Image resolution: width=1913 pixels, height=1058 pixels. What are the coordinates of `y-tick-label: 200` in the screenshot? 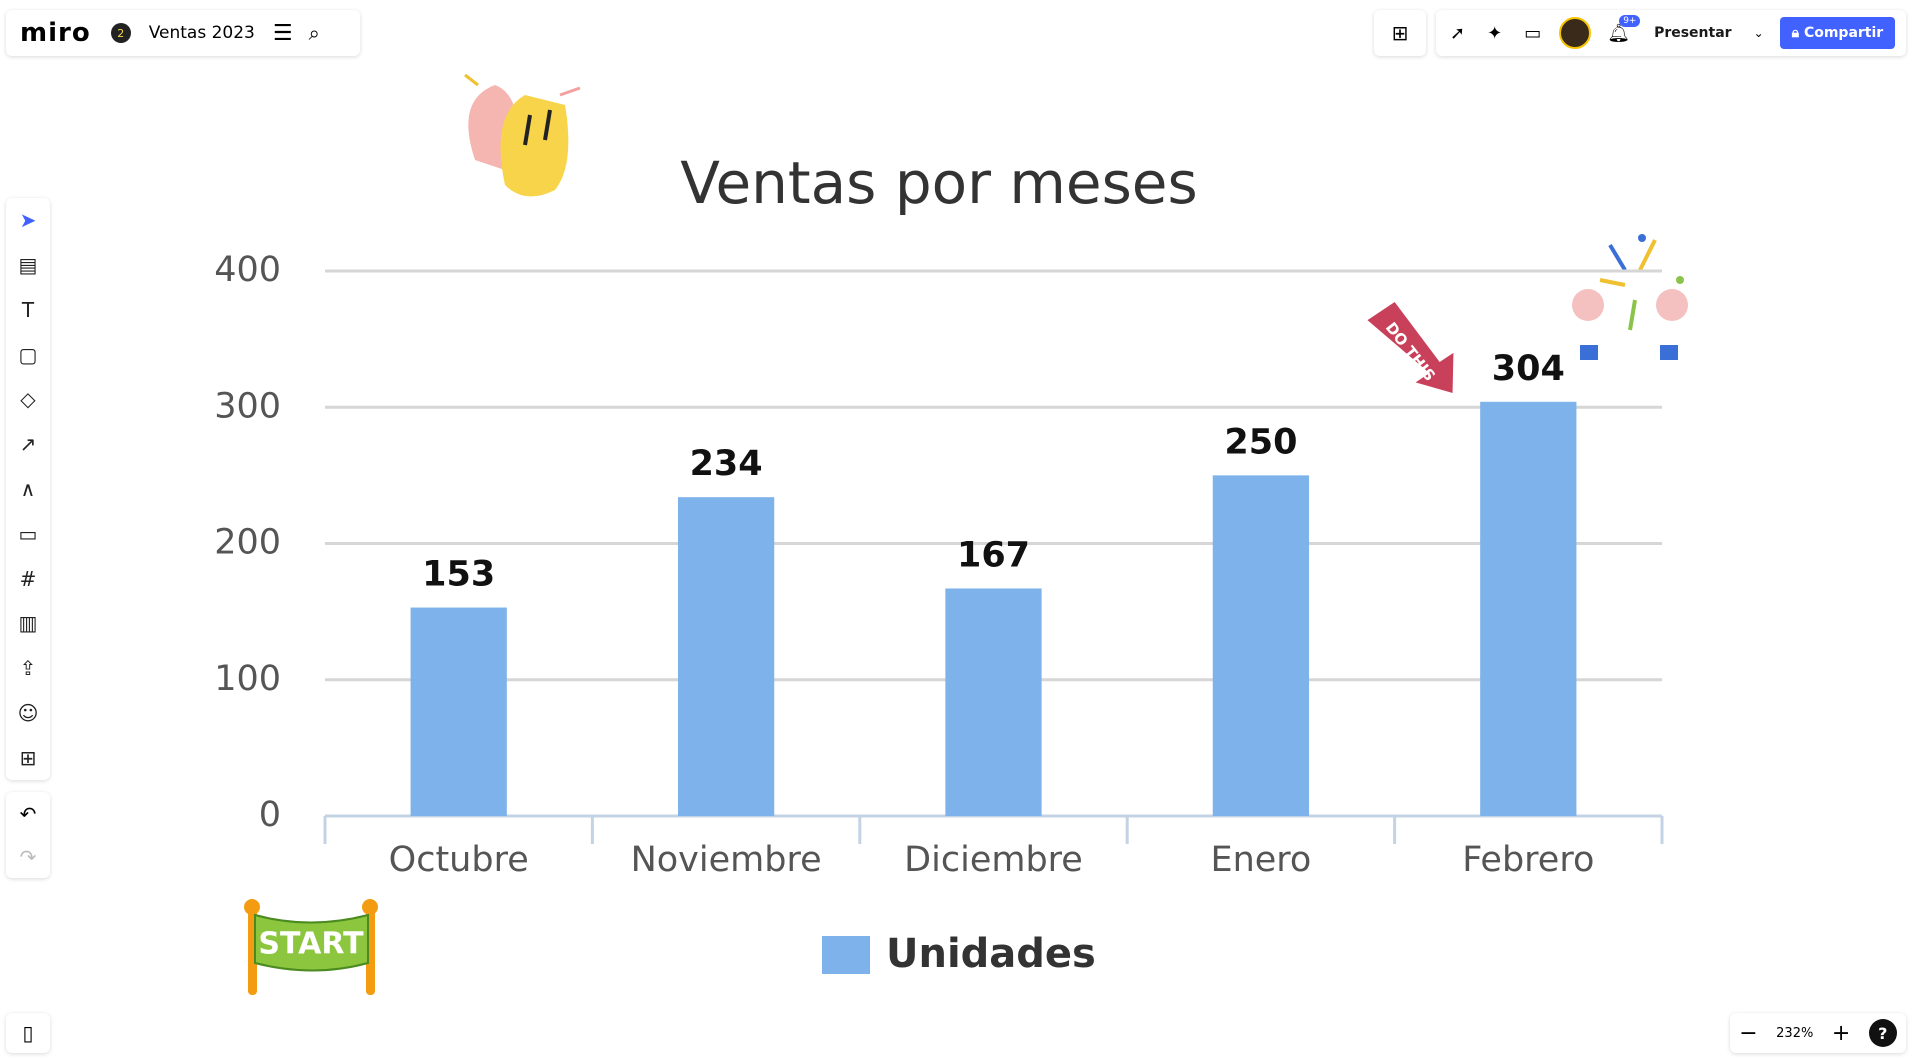 It's located at (247, 543).